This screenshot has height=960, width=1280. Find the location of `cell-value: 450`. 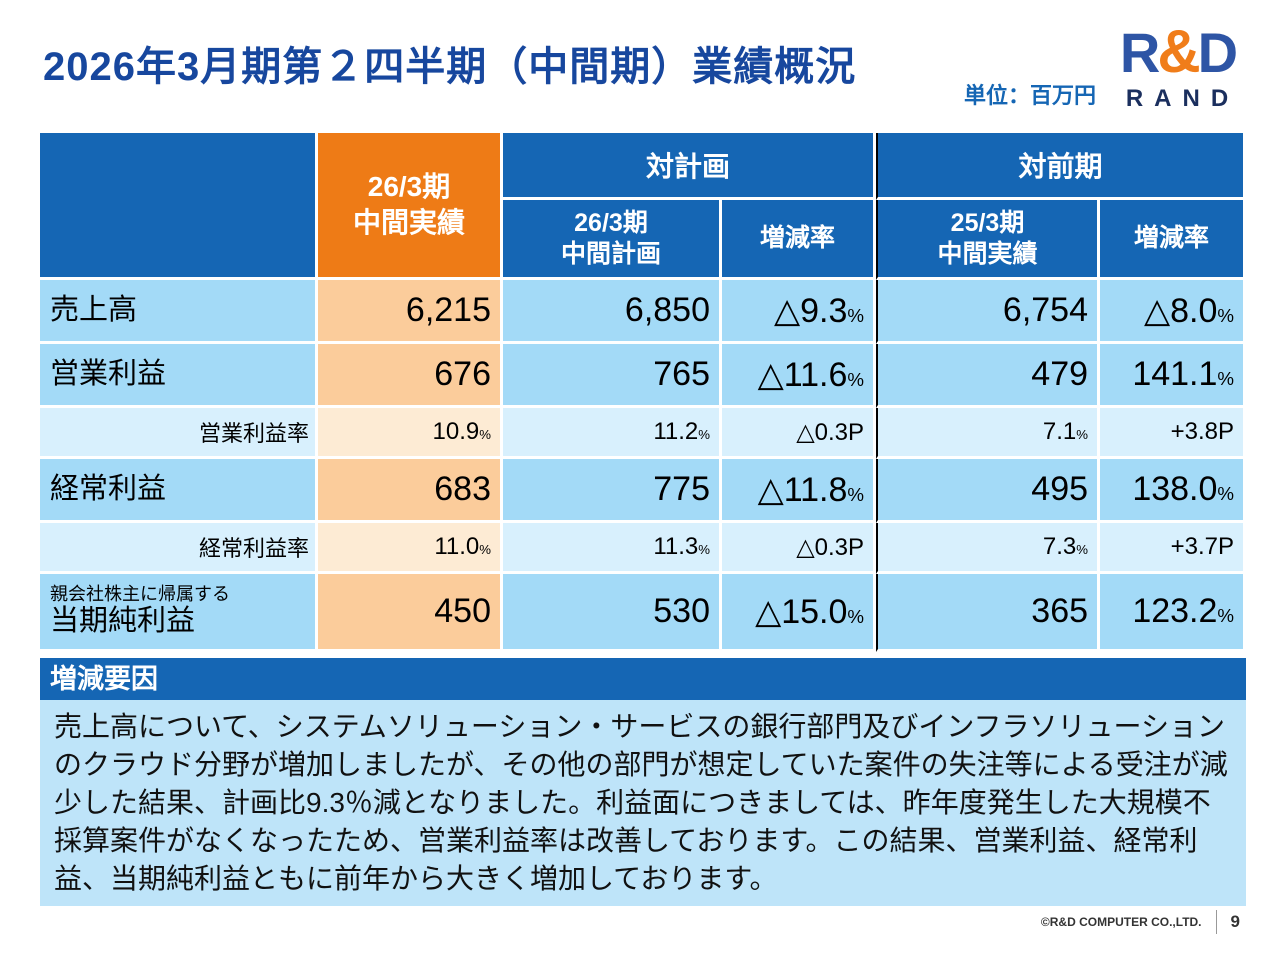

cell-value: 450 is located at coordinates (462, 611).